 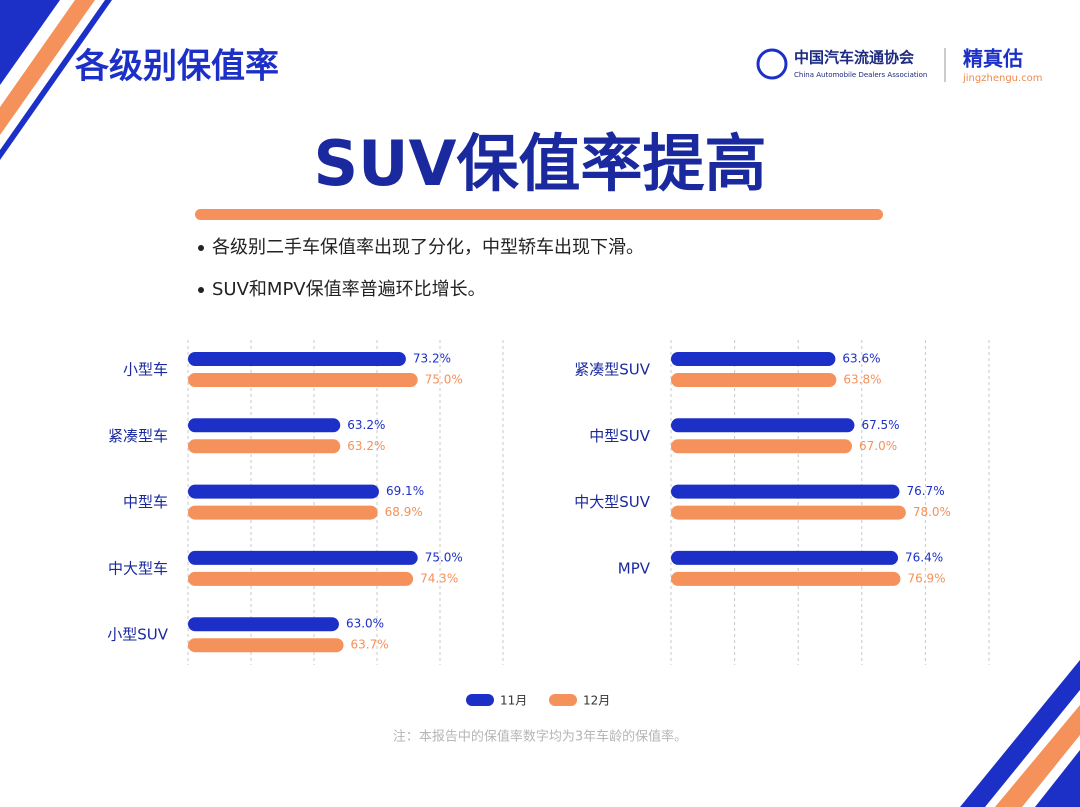 What do you see at coordinates (539, 214) in the screenshot?
I see `headline-underline` at bounding box center [539, 214].